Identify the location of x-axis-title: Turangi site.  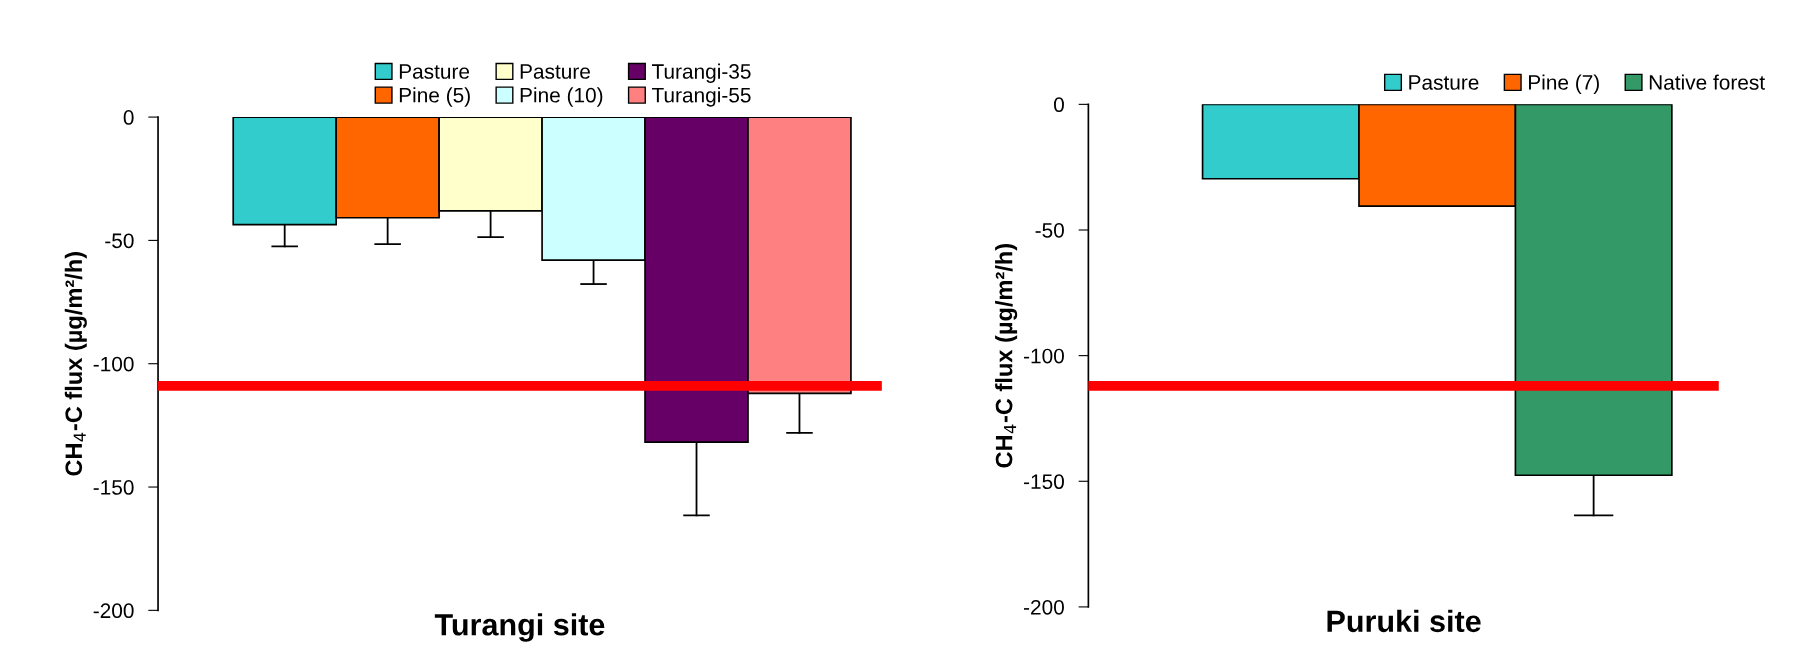
(519, 627).